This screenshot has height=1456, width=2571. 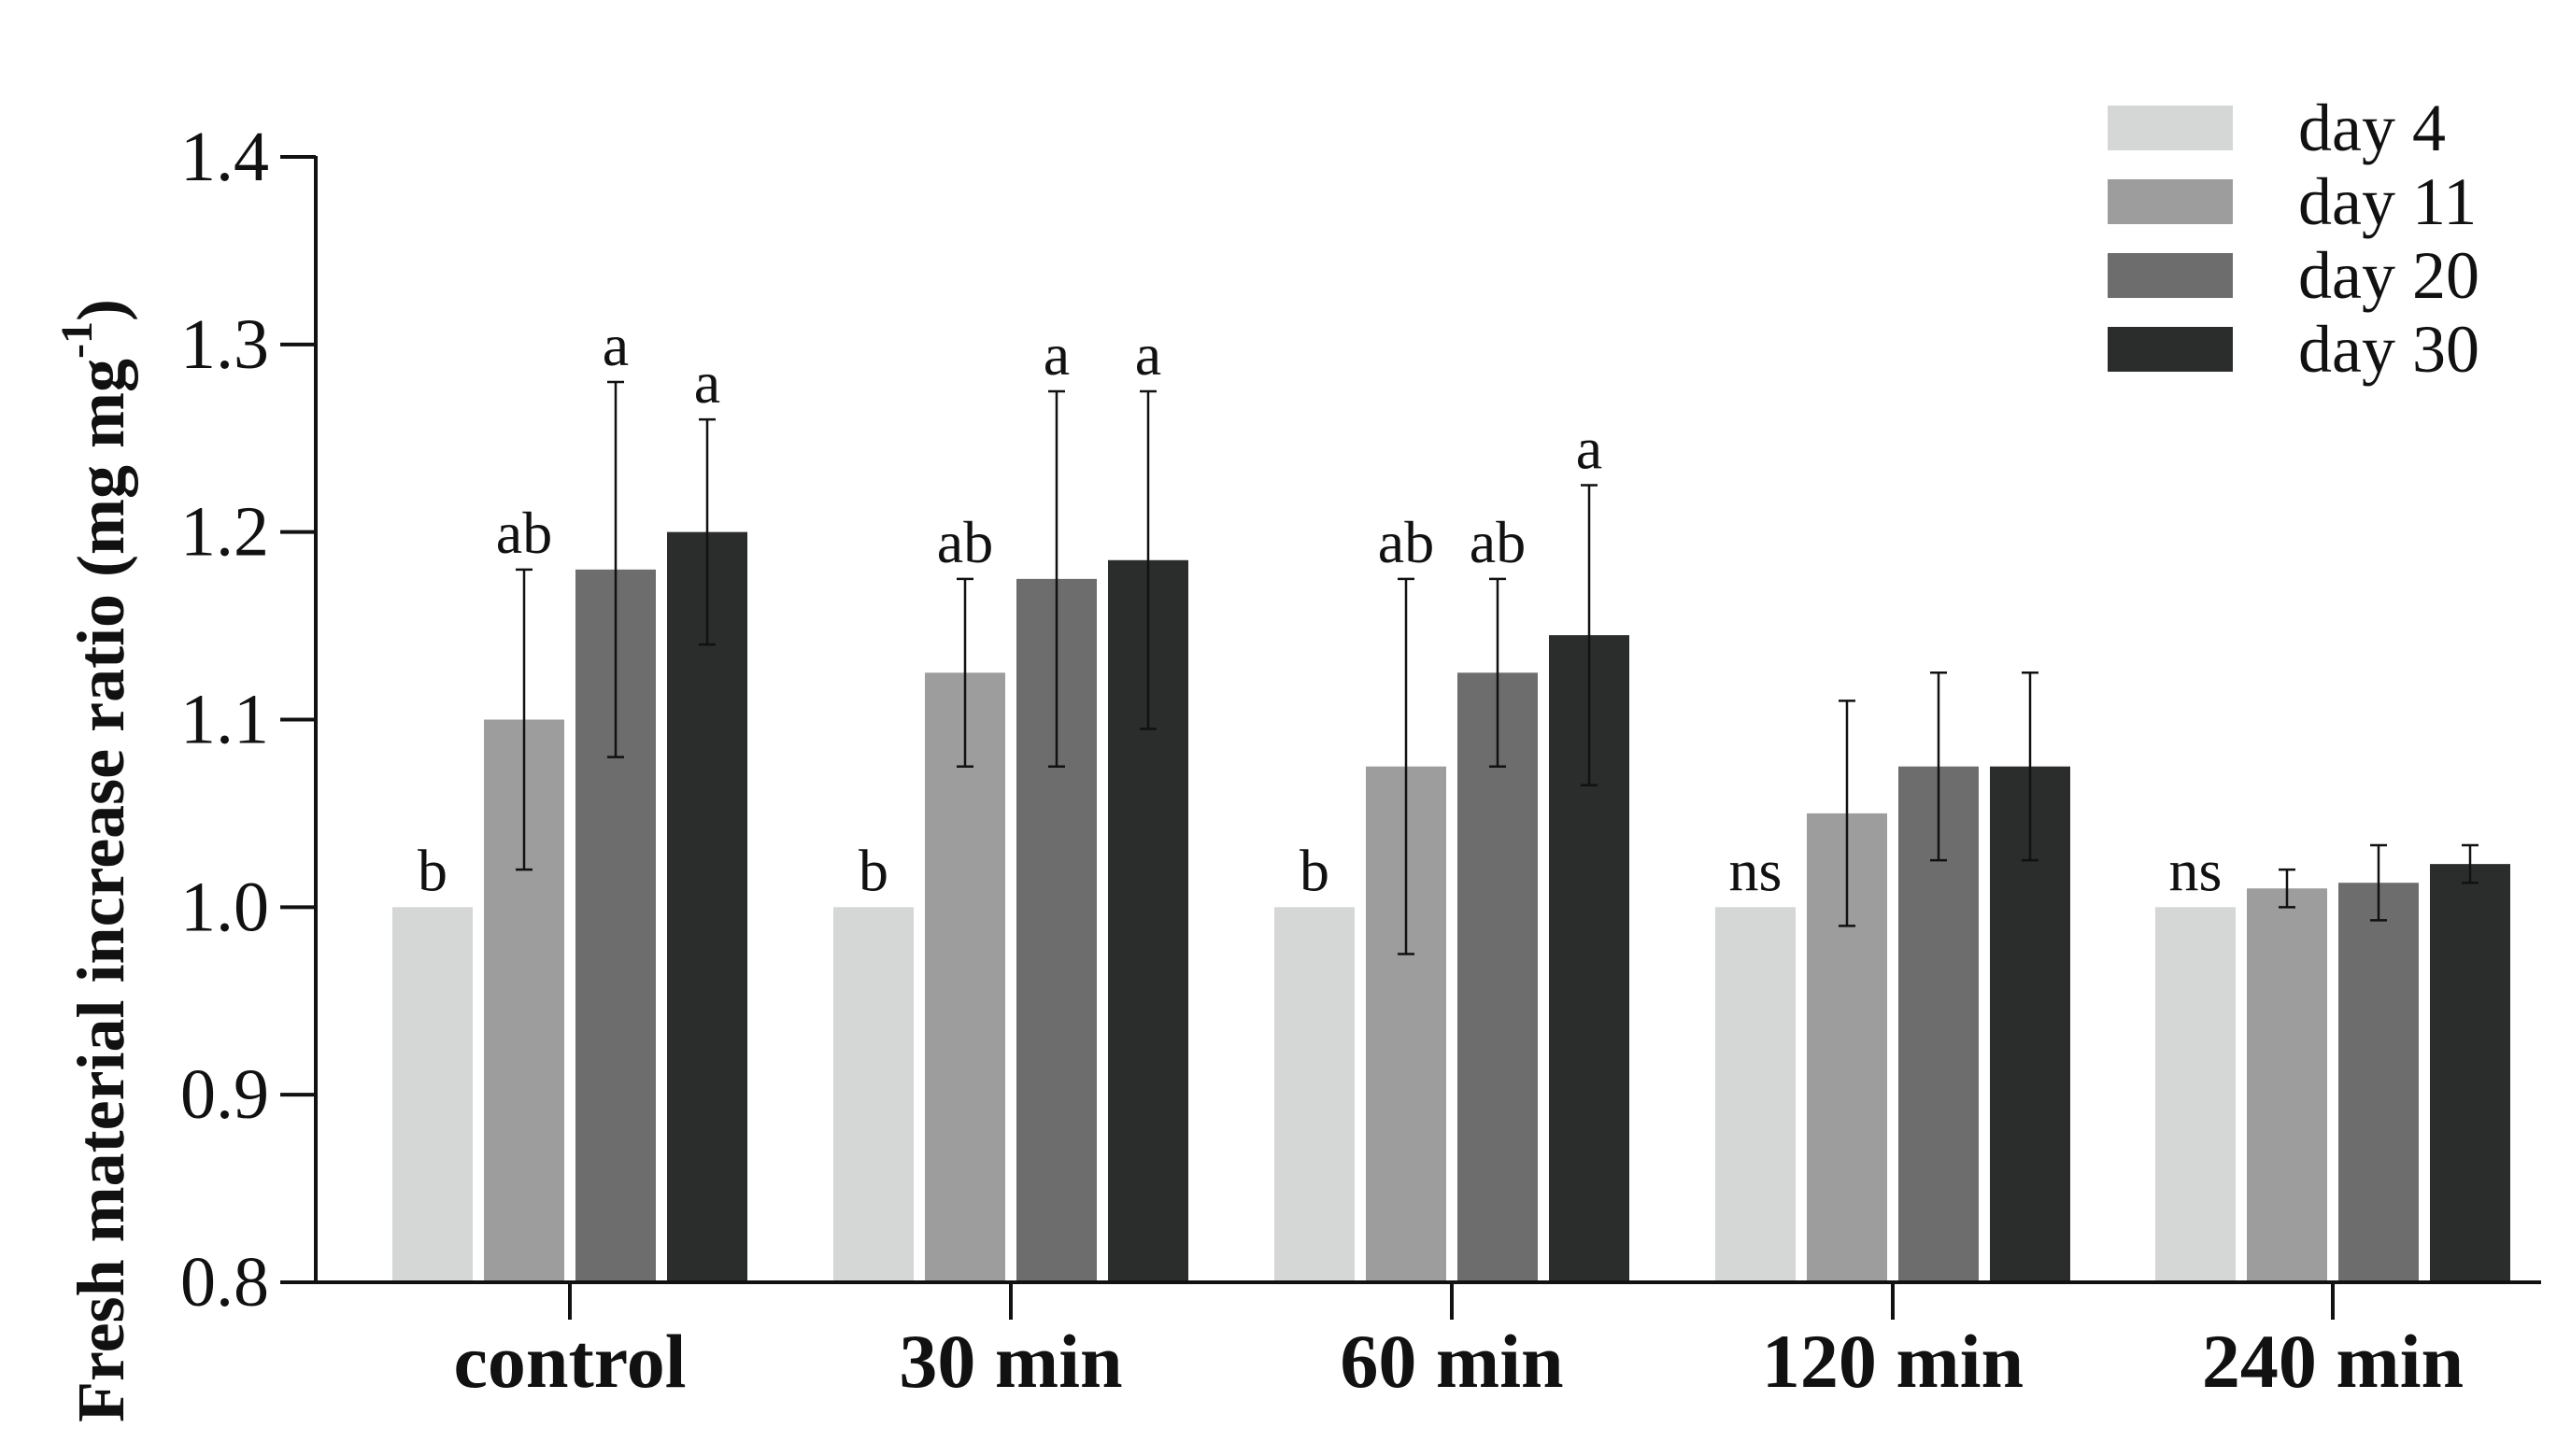 What do you see at coordinates (1451, 1361) in the screenshot?
I see `x-tick-label: 60 min` at bounding box center [1451, 1361].